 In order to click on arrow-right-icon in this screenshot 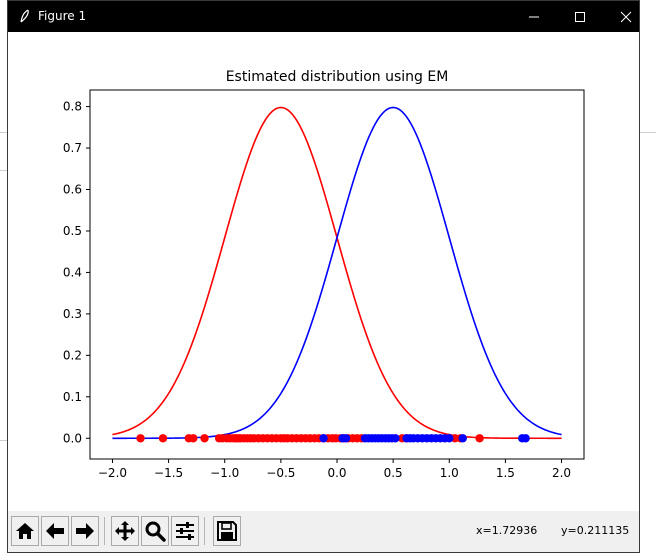, I will do `click(85, 531)`.